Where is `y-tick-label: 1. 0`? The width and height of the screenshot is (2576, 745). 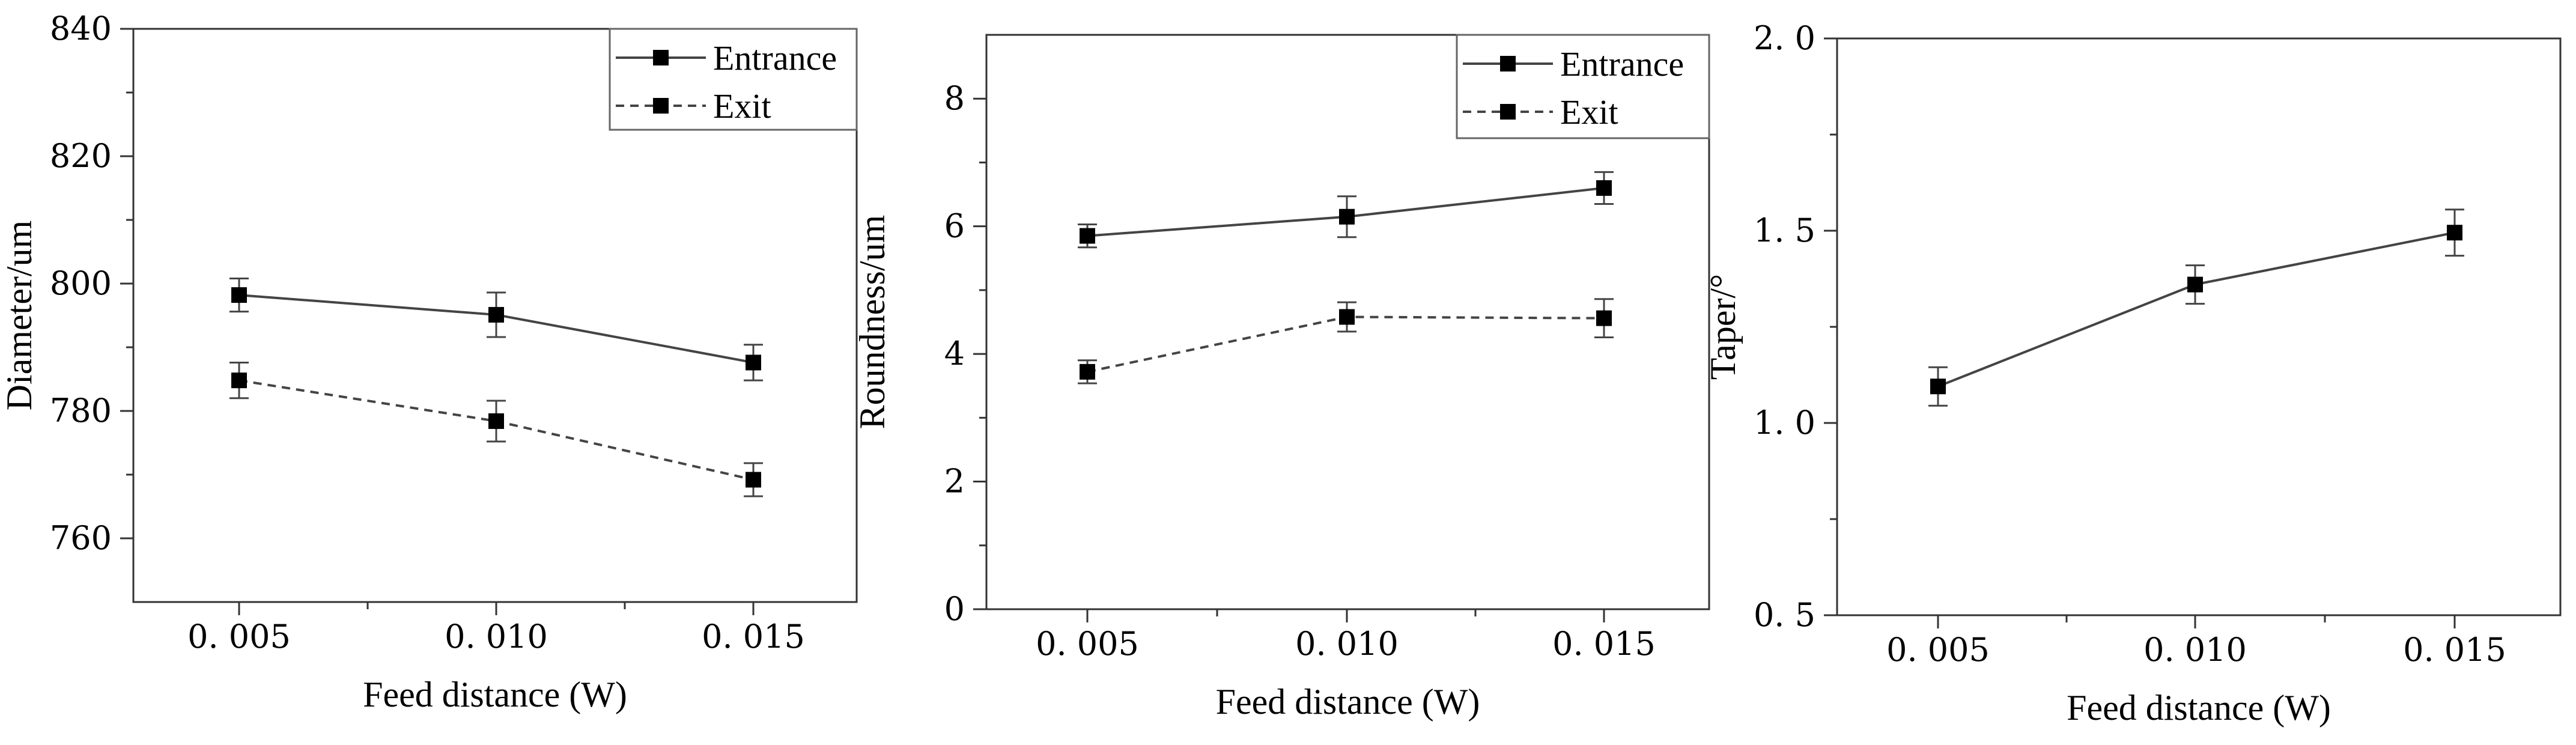
y-tick-label: 1. 0 is located at coordinates (1784, 423).